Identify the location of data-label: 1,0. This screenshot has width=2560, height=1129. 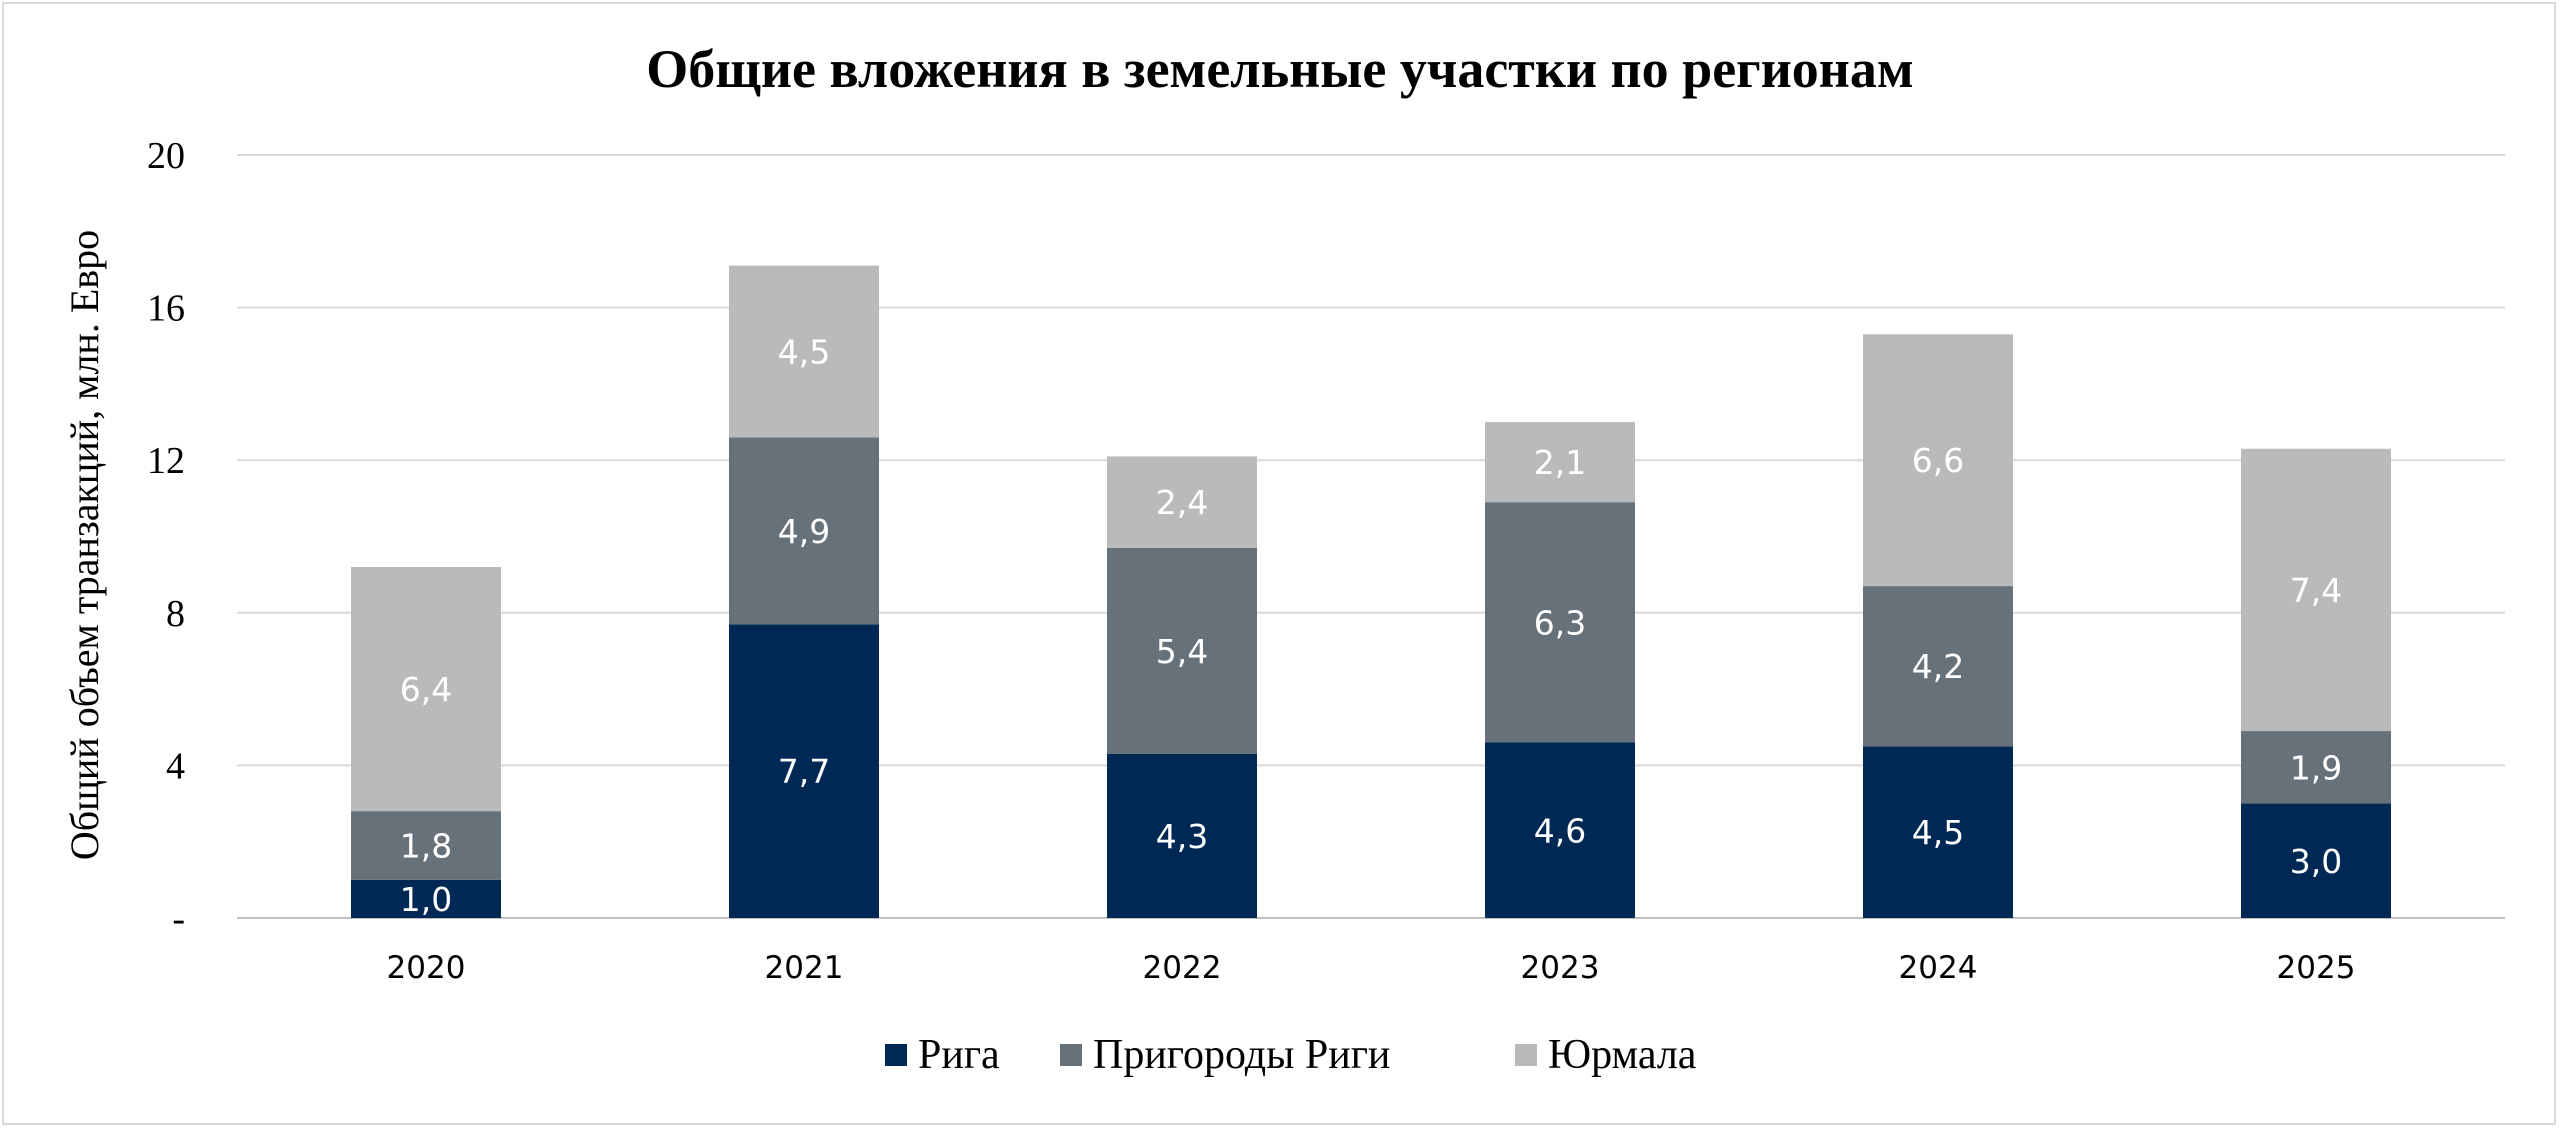
(426, 899).